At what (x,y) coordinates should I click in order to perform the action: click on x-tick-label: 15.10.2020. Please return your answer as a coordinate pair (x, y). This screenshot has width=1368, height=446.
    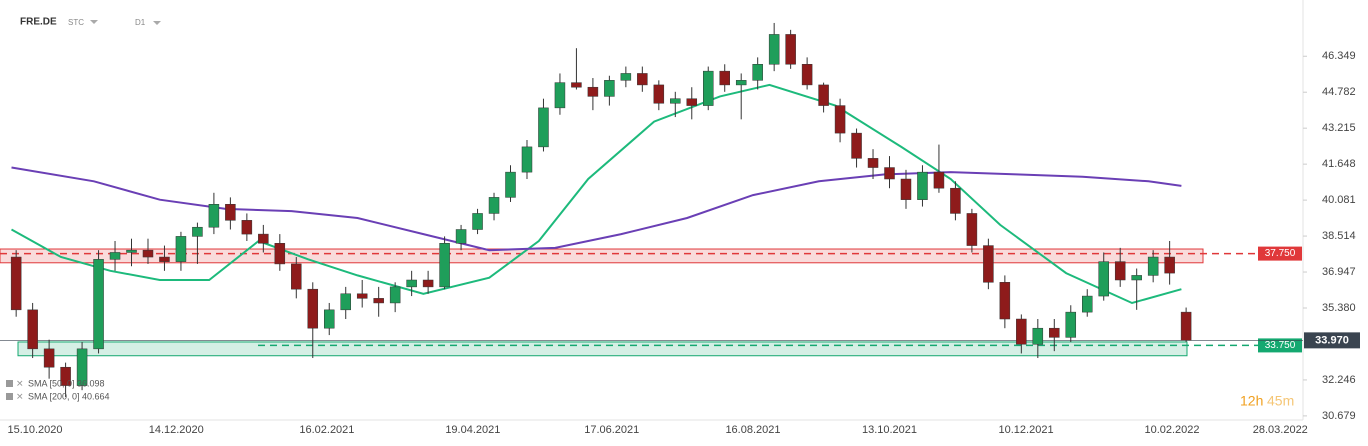
    Looking at the image, I should click on (34, 430).